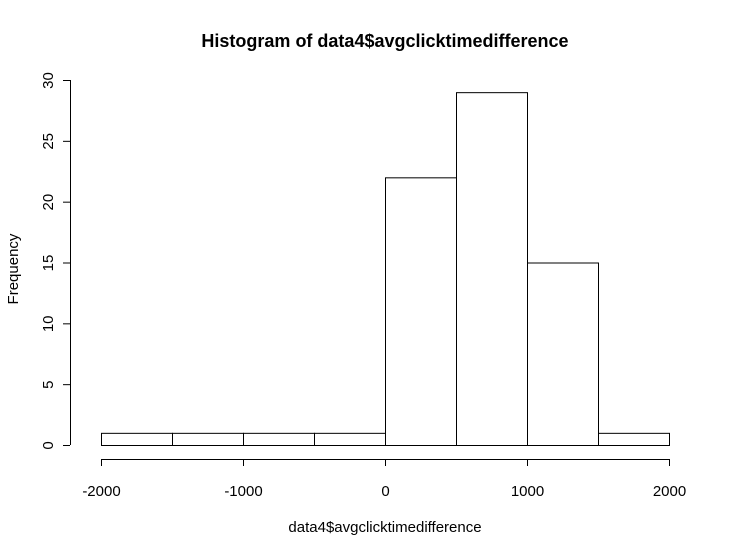 The height and width of the screenshot is (557, 732). What do you see at coordinates (48, 384) in the screenshot?
I see `y-tick-label-1: 5` at bounding box center [48, 384].